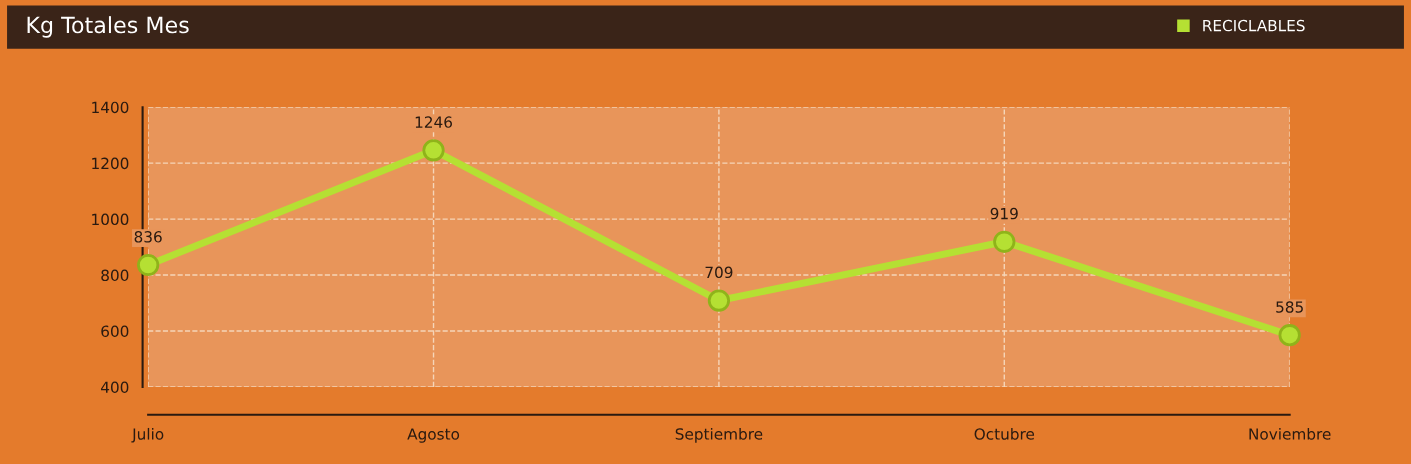  What do you see at coordinates (115, 331) in the screenshot?
I see `y-tick-label: 600` at bounding box center [115, 331].